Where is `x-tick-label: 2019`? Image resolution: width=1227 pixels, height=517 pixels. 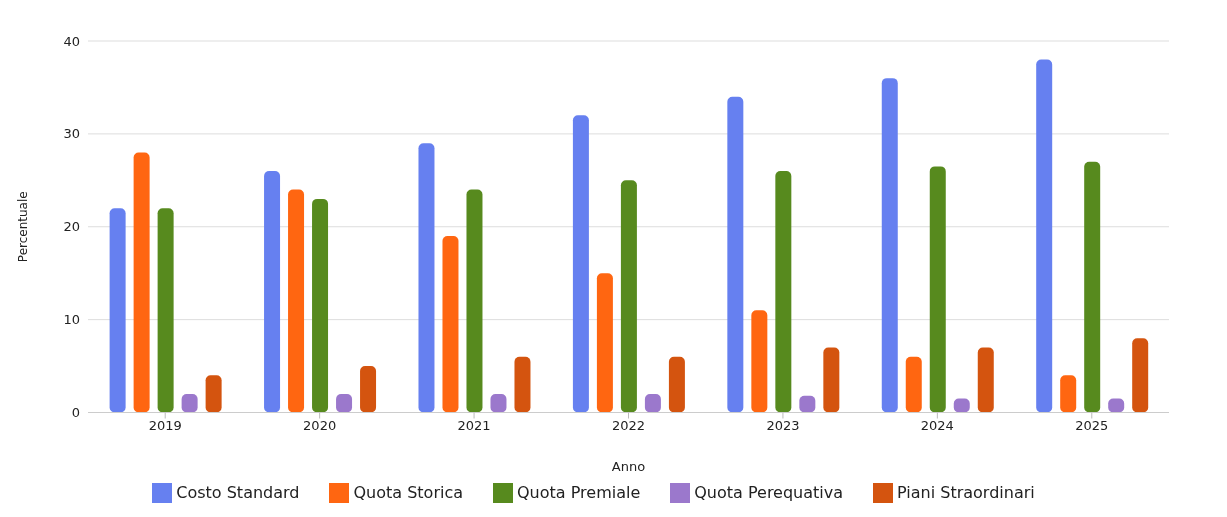
x-tick-label: 2019 is located at coordinates (165, 425).